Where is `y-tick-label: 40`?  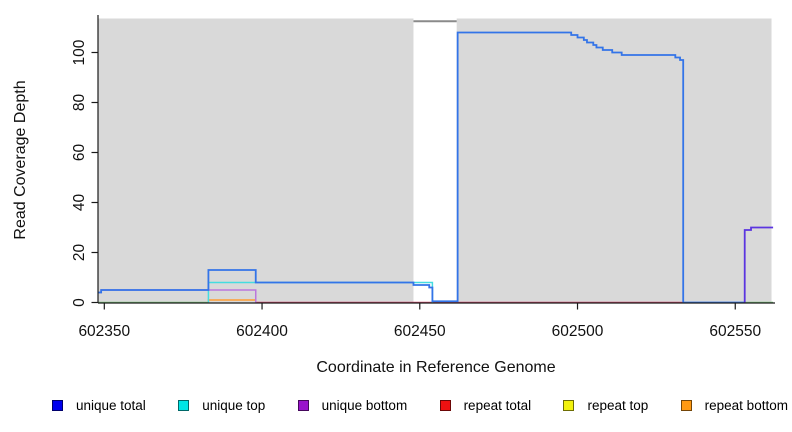 y-tick-label: 40 is located at coordinates (79, 203).